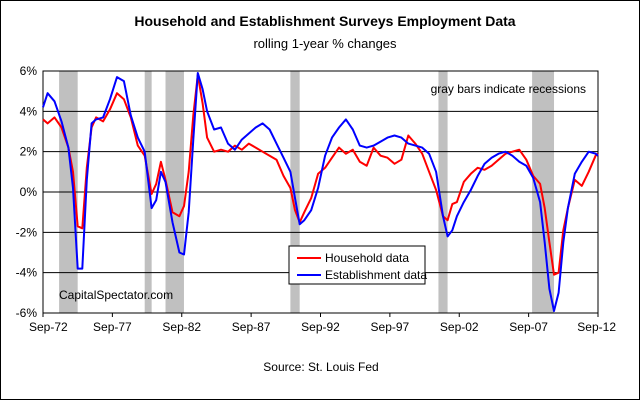 The height and width of the screenshot is (401, 640). I want to click on x-tick-label-6: Sep-02, so click(459, 327).